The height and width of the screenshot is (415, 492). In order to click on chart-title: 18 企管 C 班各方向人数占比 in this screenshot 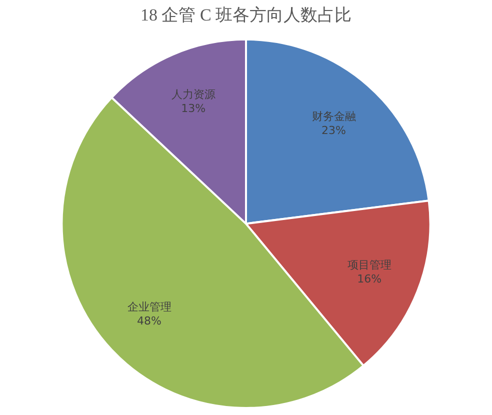, I will do `click(246, 15)`.